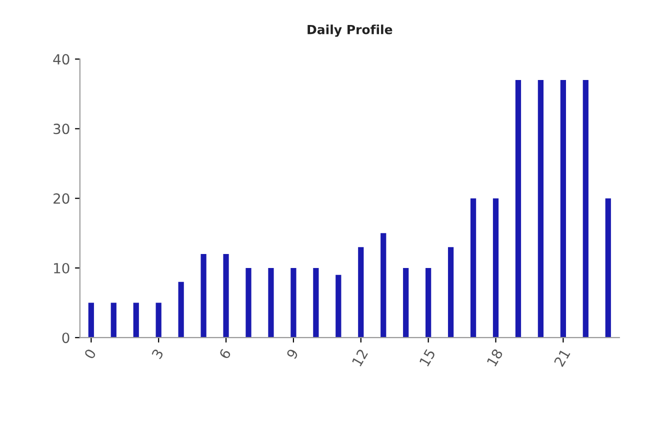 This screenshot has width=666, height=422. I want to click on x-tick-label: 18, so click(495, 357).